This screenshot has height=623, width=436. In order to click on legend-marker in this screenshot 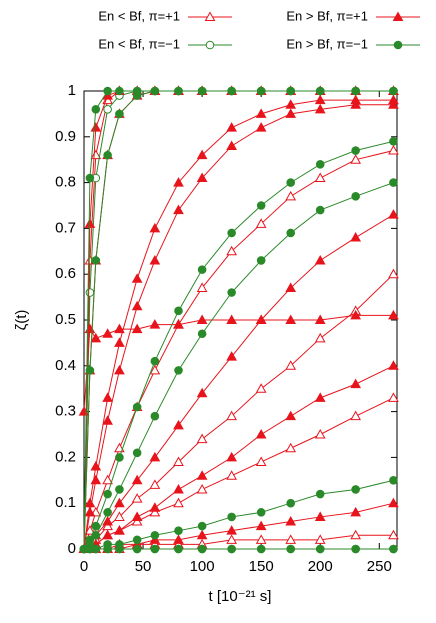, I will do `click(210, 16)`.